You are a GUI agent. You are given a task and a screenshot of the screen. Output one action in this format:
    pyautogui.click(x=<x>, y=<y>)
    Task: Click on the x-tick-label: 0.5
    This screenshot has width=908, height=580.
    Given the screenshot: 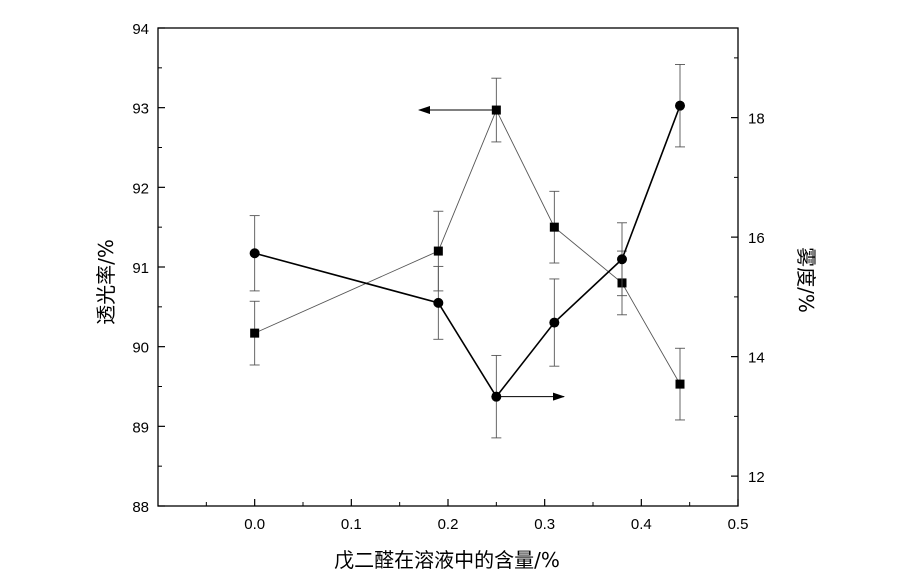 What is the action you would take?
    pyautogui.click(x=738, y=524)
    